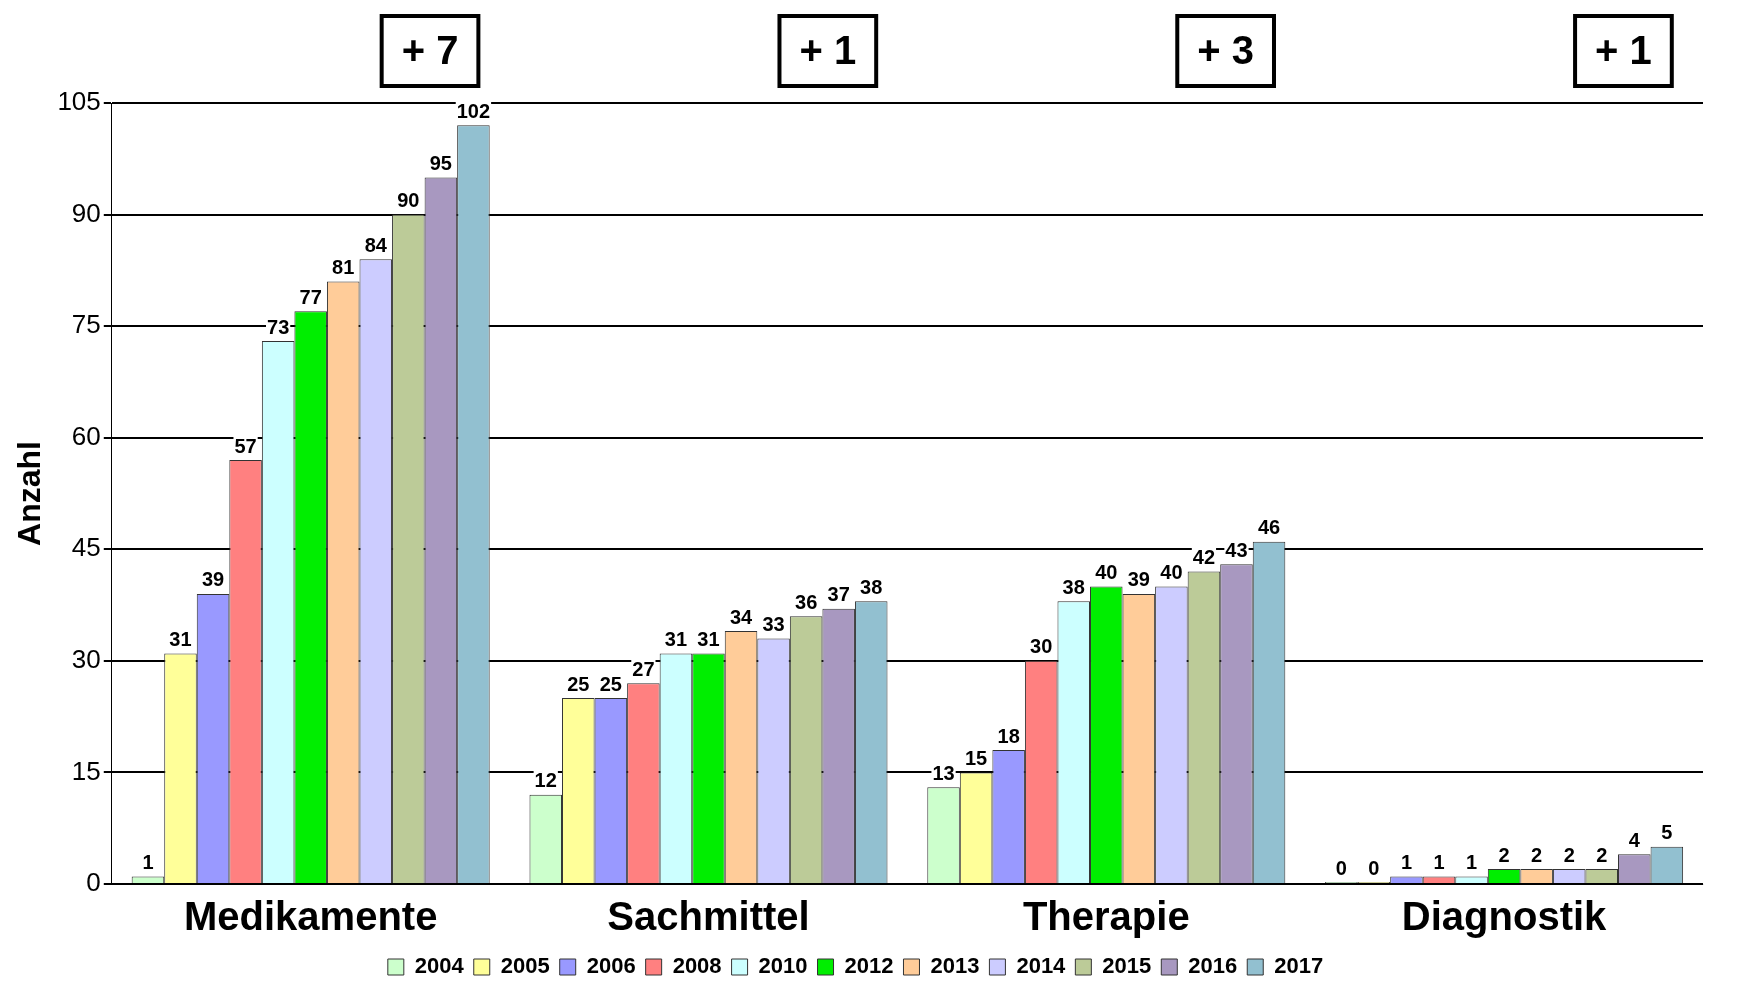  What do you see at coordinates (869, 966) in the screenshot?
I see `legend-label: 2012` at bounding box center [869, 966].